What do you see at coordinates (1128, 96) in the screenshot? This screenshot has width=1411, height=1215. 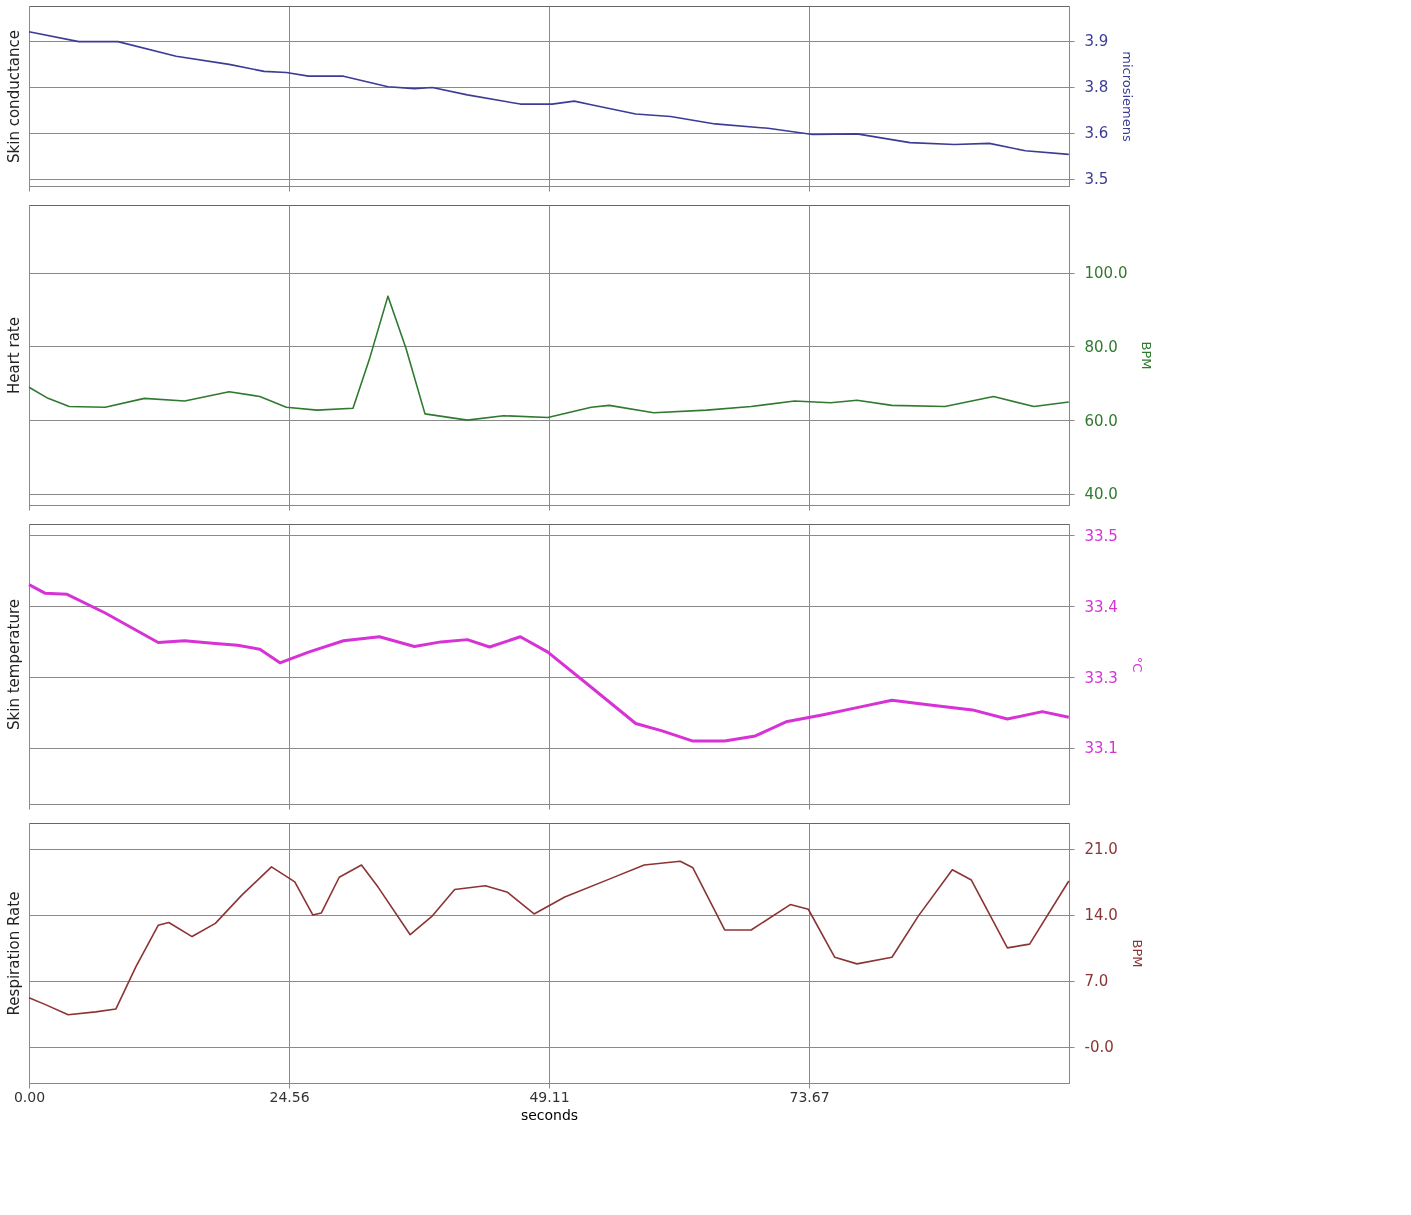 I see `y2-axis-title: microsiemens` at bounding box center [1128, 96].